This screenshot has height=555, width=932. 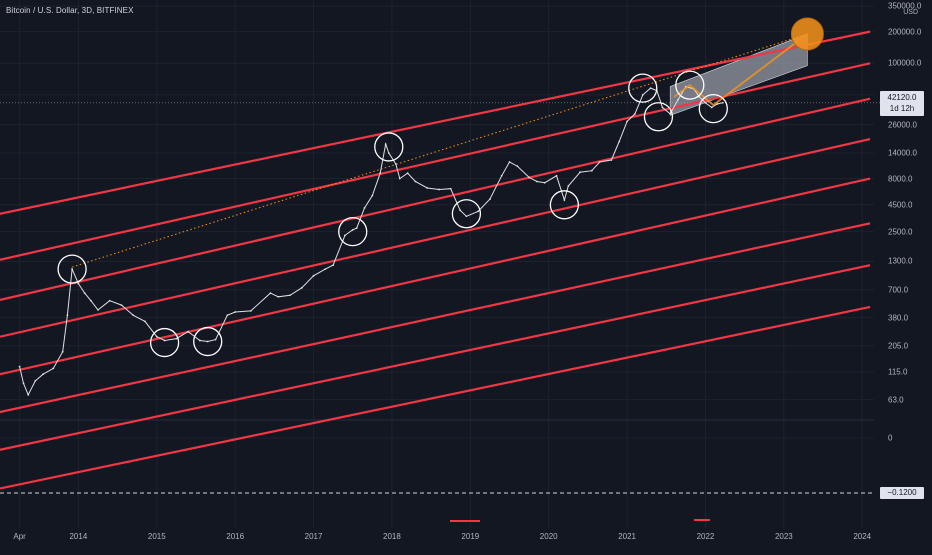 I want to click on y-tick-label: 350000.0, so click(x=905, y=6).